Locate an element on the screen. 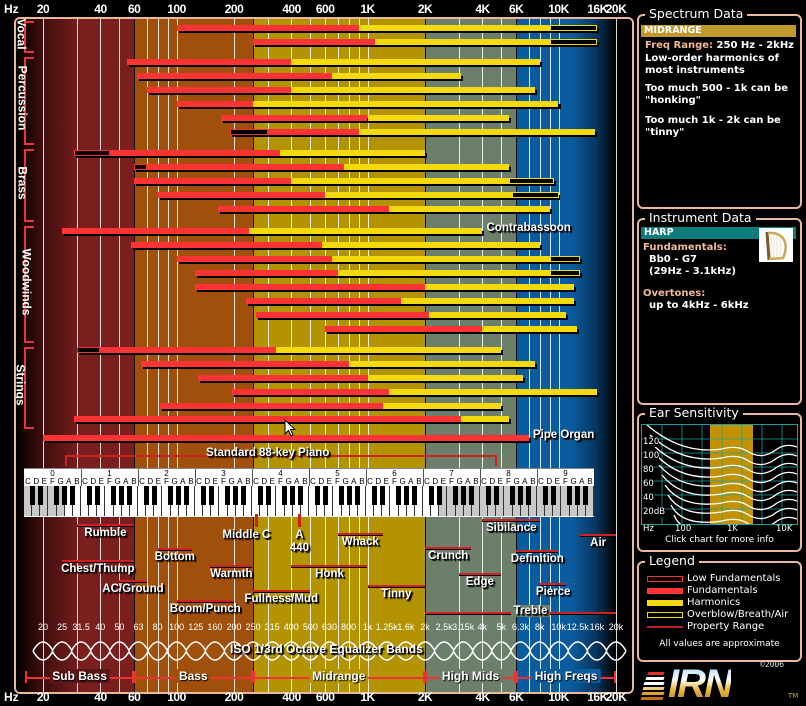 The width and height of the screenshot is (806, 706). ear-caption: Click chart for more info is located at coordinates (719, 540).